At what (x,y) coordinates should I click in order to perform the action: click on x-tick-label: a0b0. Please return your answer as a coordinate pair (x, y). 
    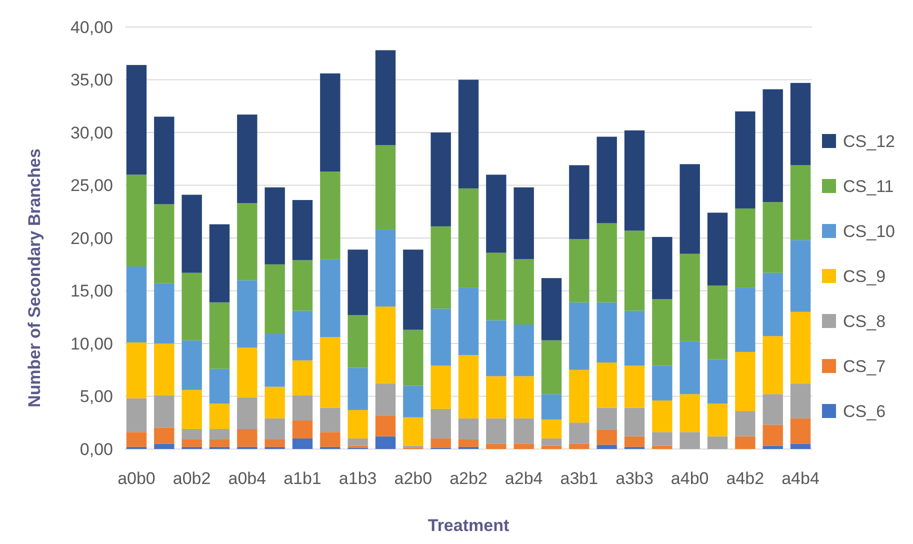
    Looking at the image, I should click on (137, 478).